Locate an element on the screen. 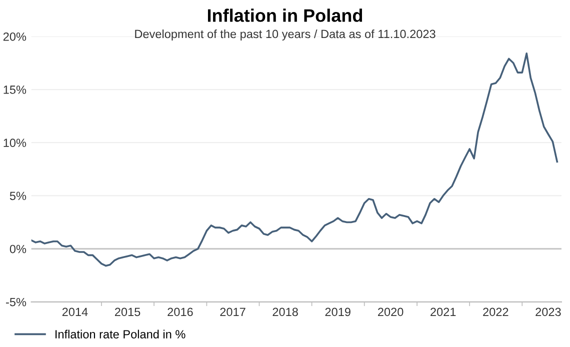  x-tick-label: 2022 is located at coordinates (495, 312).